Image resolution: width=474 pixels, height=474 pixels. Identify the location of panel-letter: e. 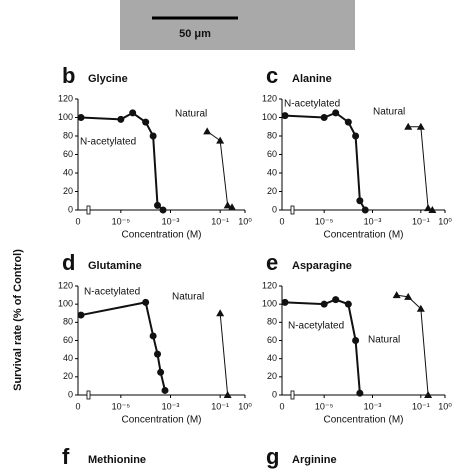
(272, 262).